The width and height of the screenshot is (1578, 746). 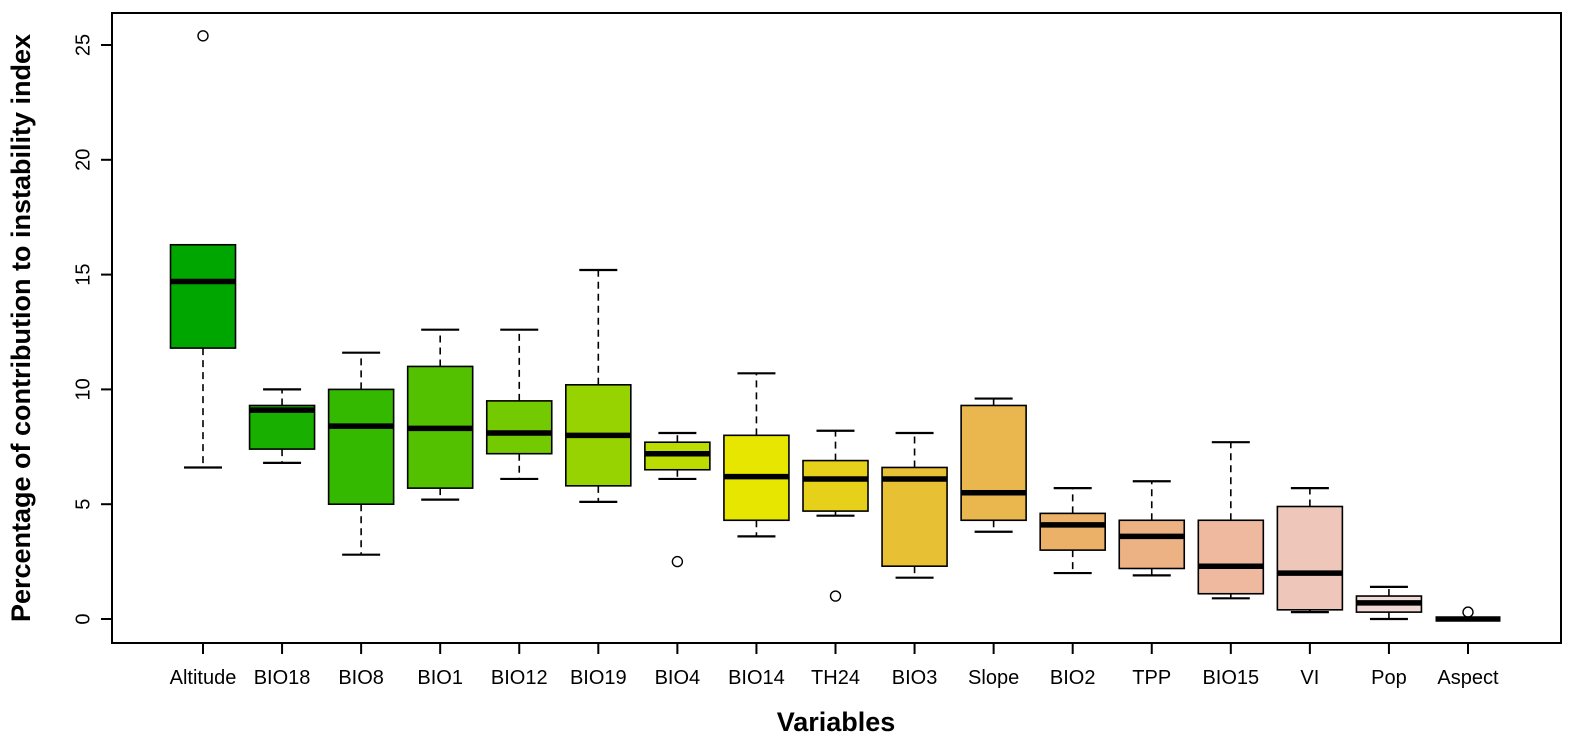 What do you see at coordinates (835, 678) in the screenshot?
I see `x-tick-label: TH24` at bounding box center [835, 678].